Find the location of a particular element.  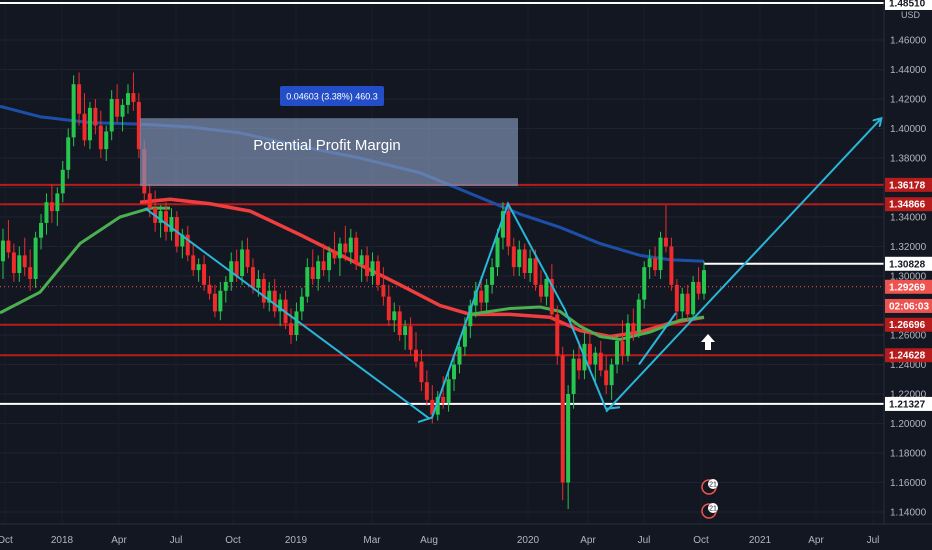

trendline-down is located at coordinates (287, 313).